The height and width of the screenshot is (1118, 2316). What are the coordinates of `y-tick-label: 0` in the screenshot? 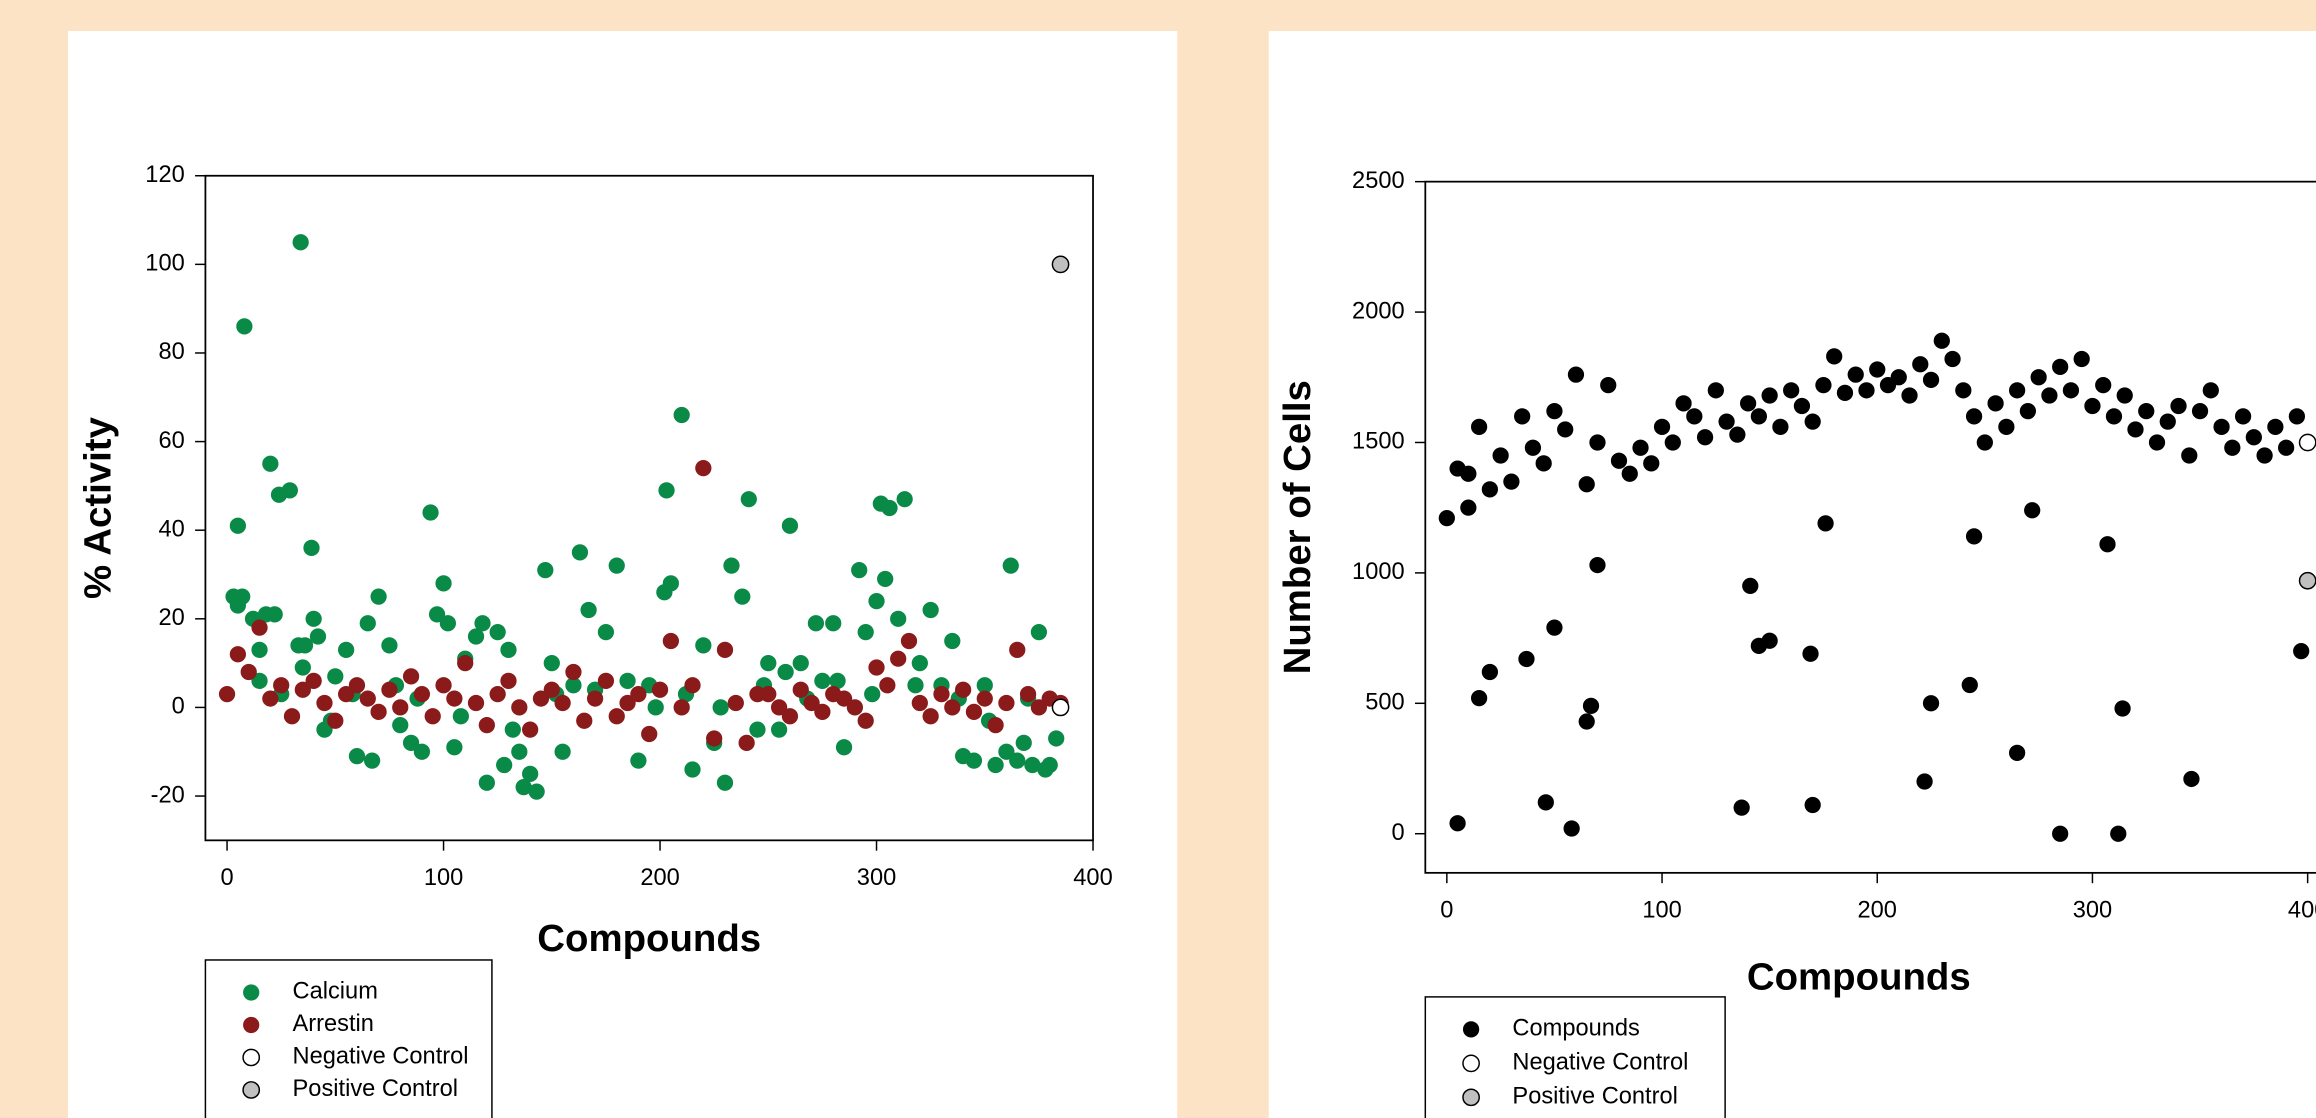 It's located at (178, 707).